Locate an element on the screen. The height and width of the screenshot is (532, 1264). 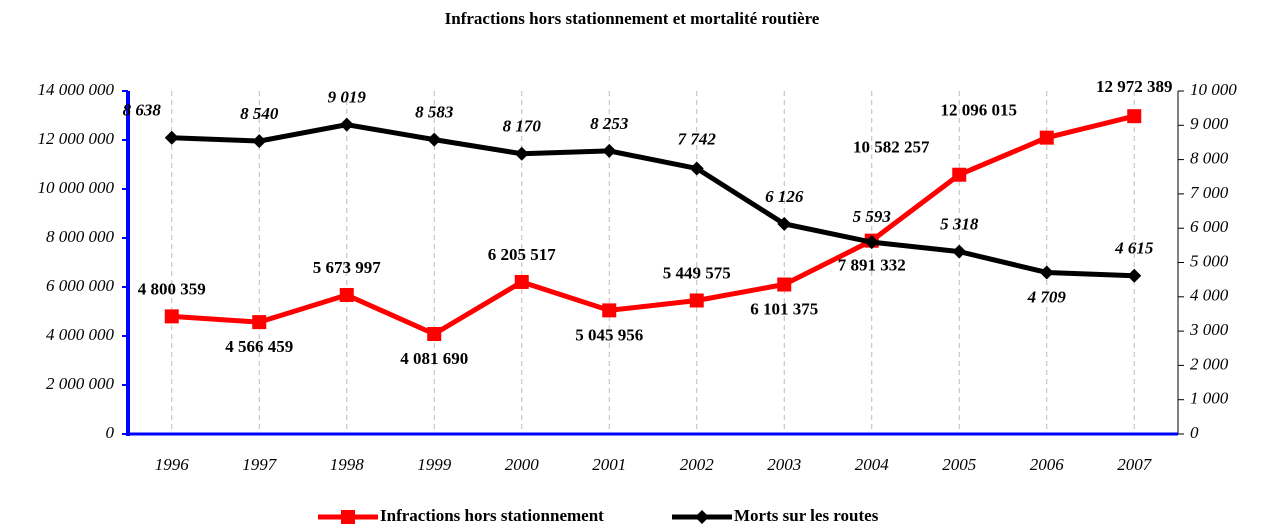
x-tick-label: 2007 is located at coordinates (1135, 464).